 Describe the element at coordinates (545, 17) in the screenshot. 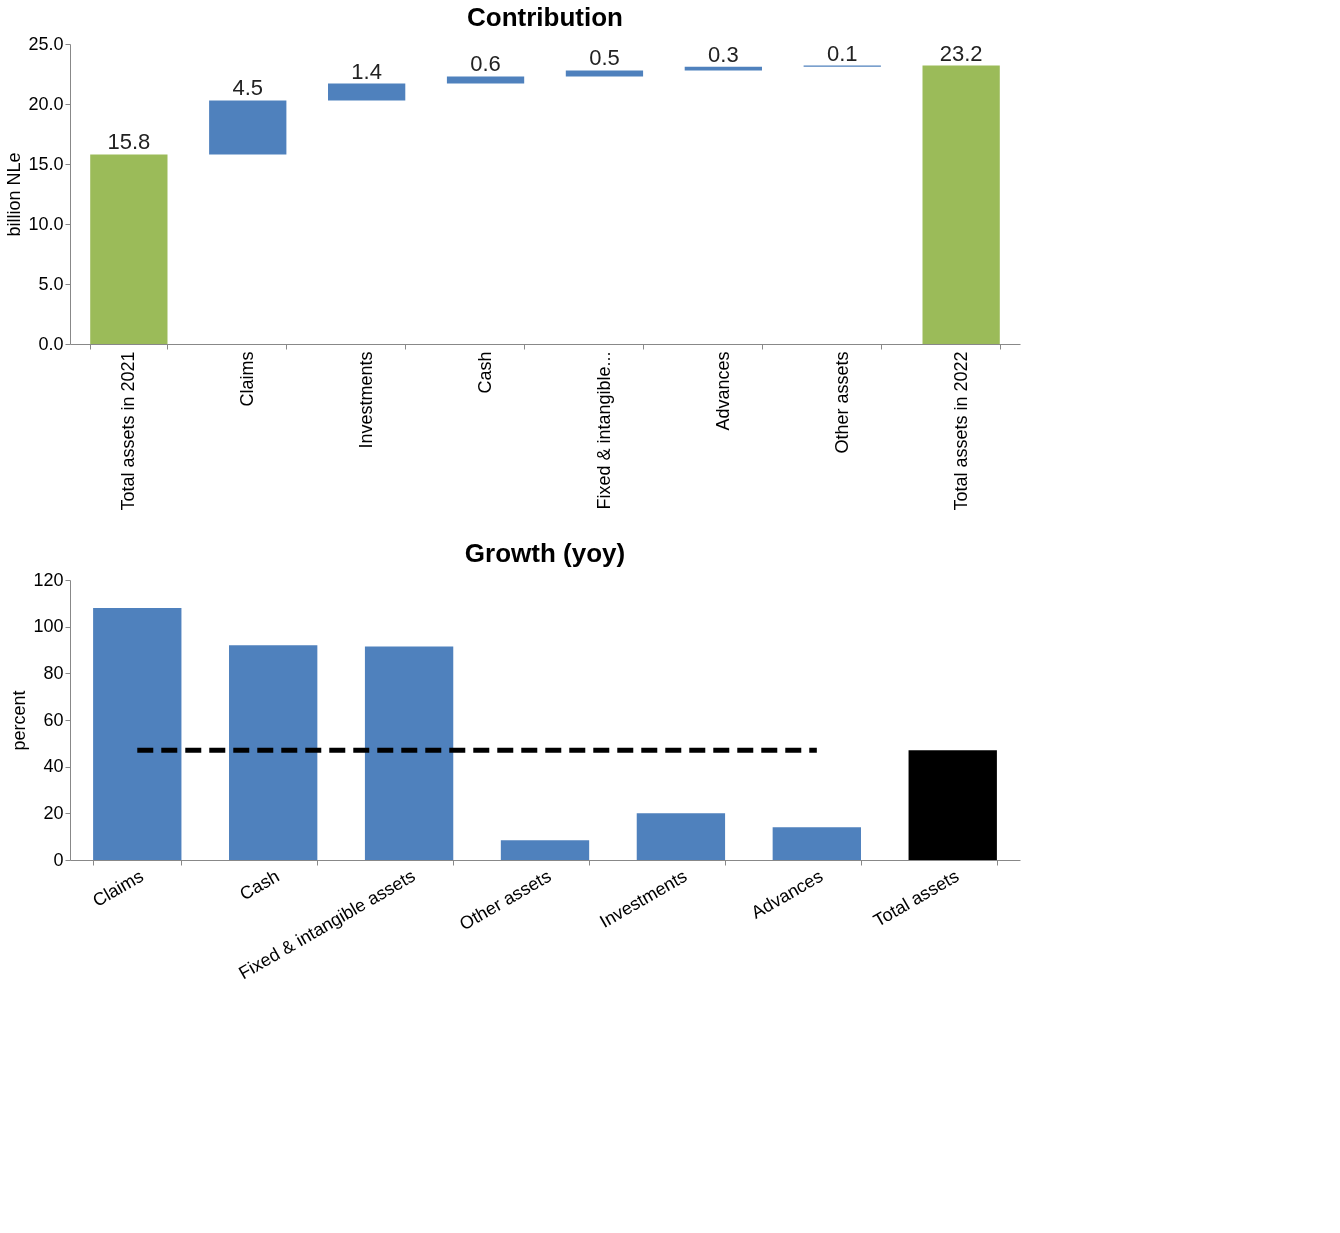

I see `chart-title: Contribution` at that location.